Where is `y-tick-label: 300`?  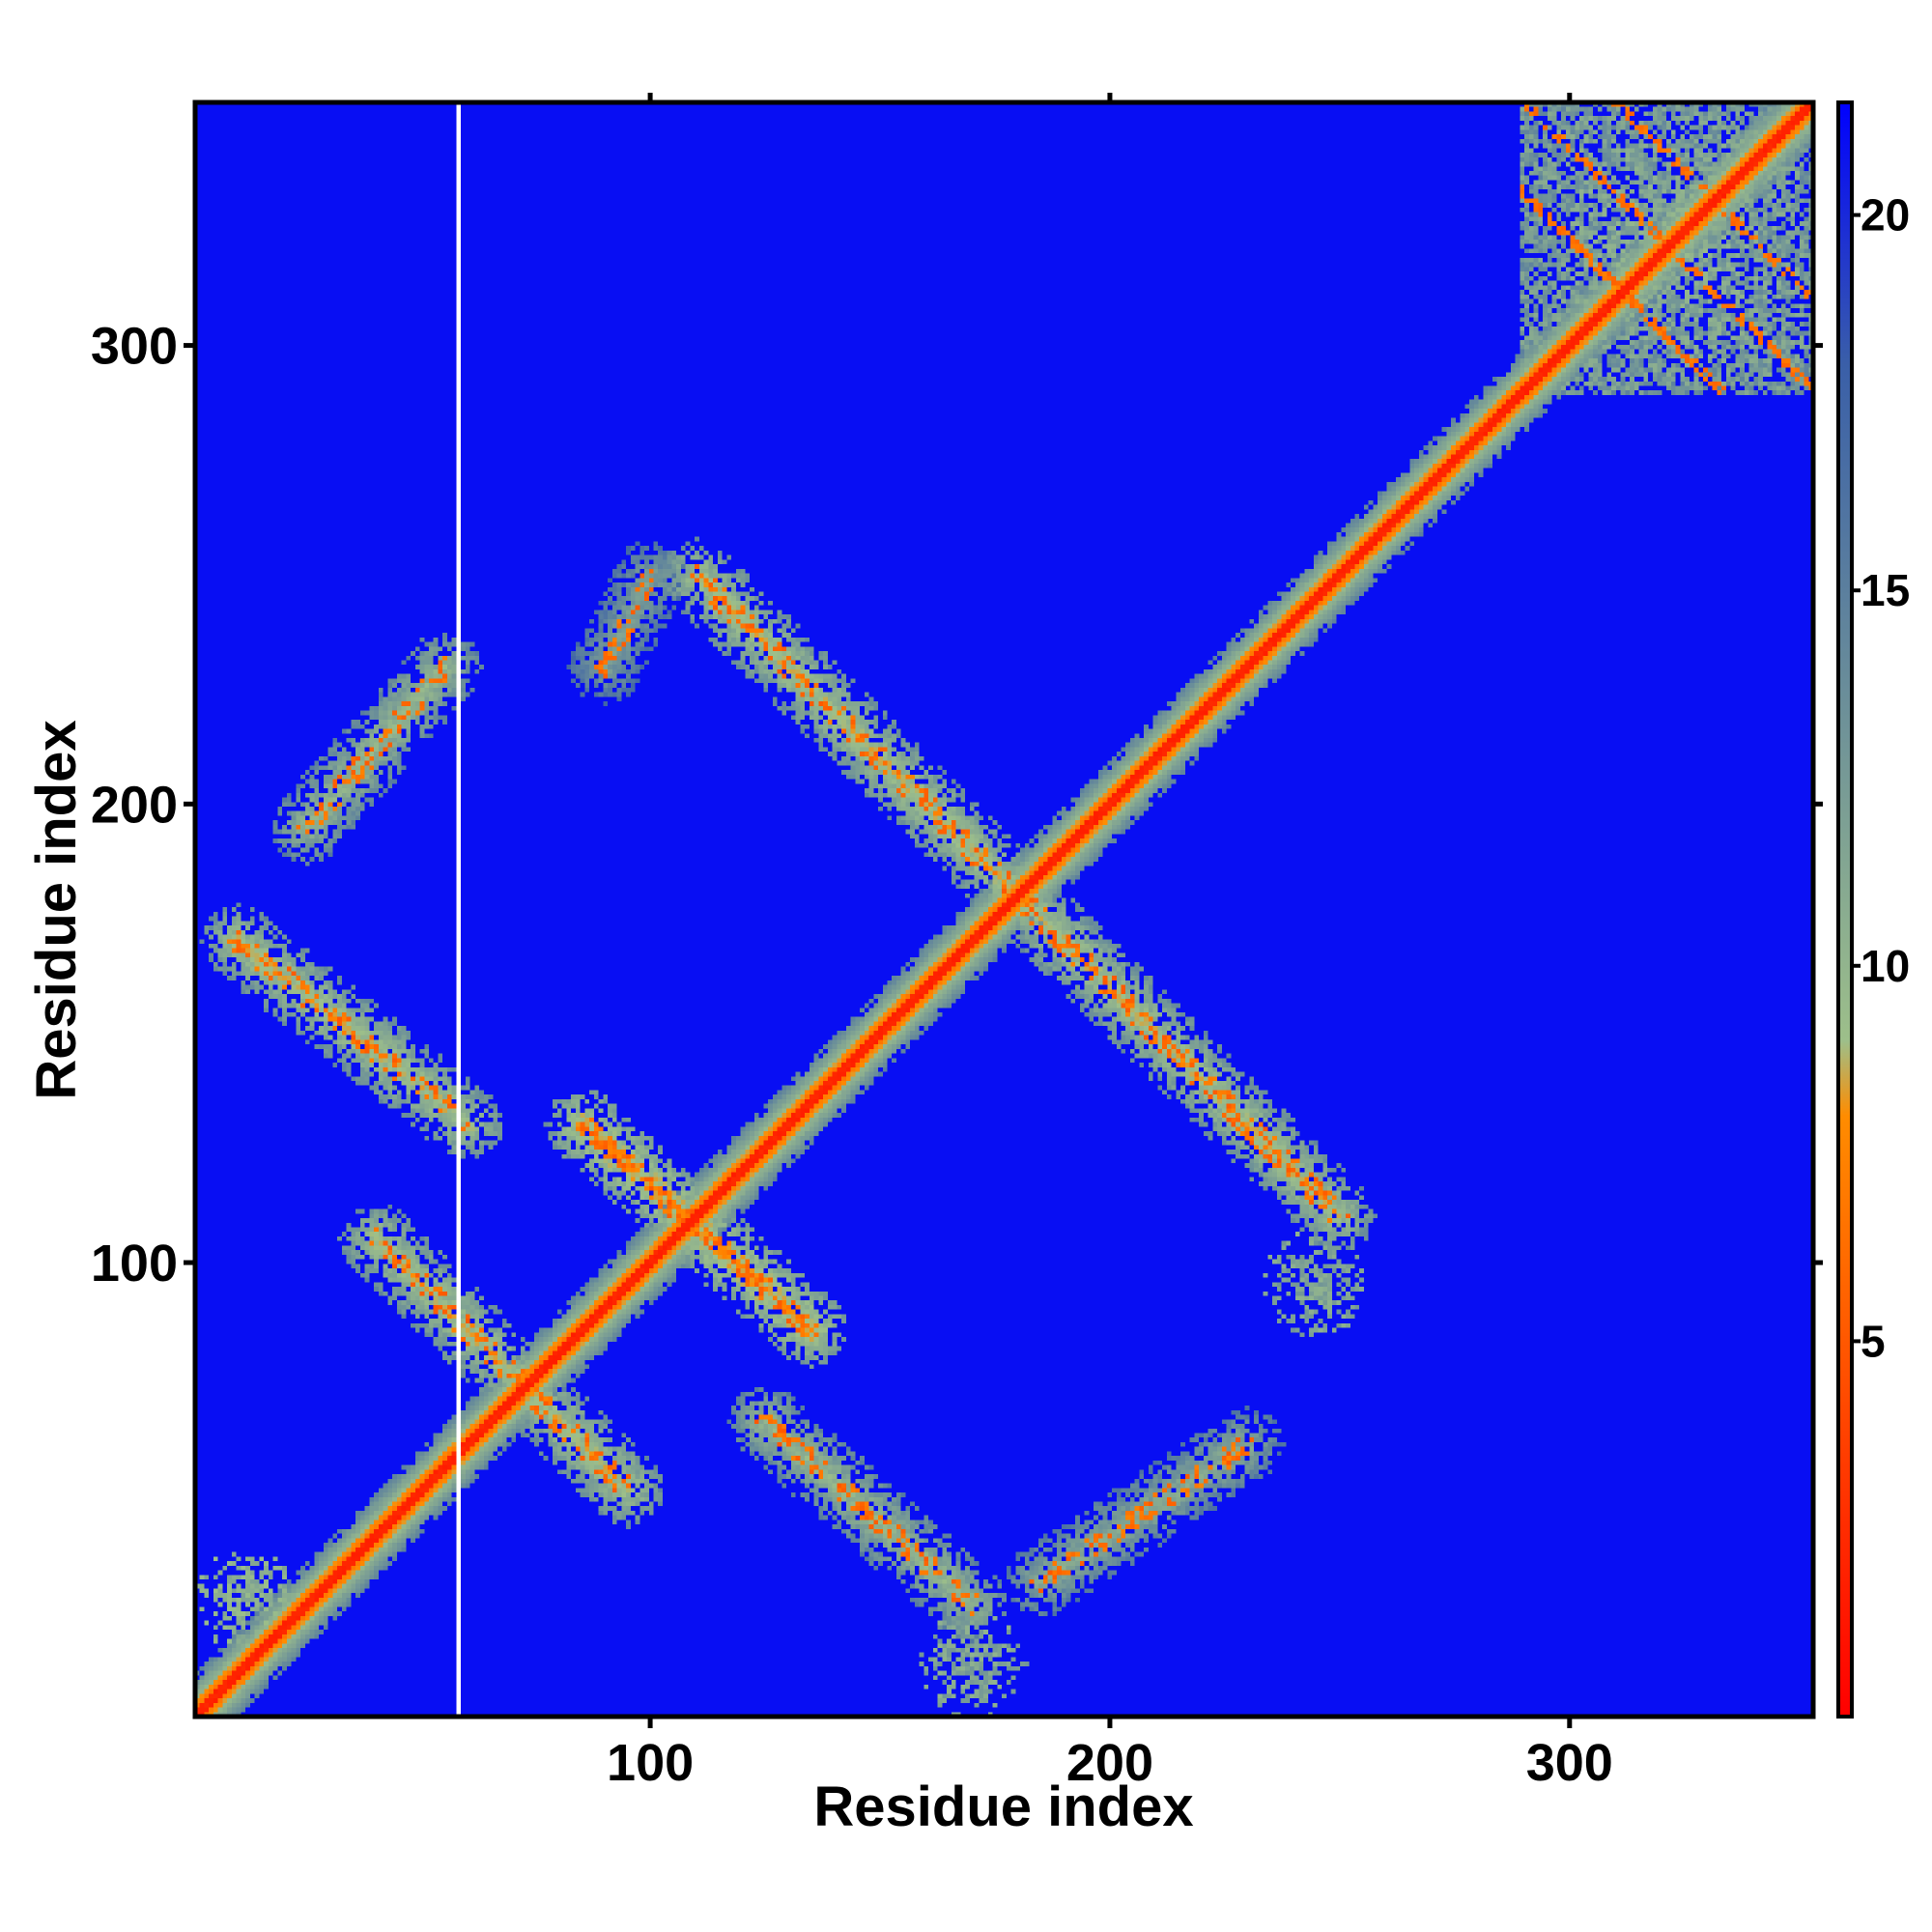
y-tick-label: 300 is located at coordinates (134, 347).